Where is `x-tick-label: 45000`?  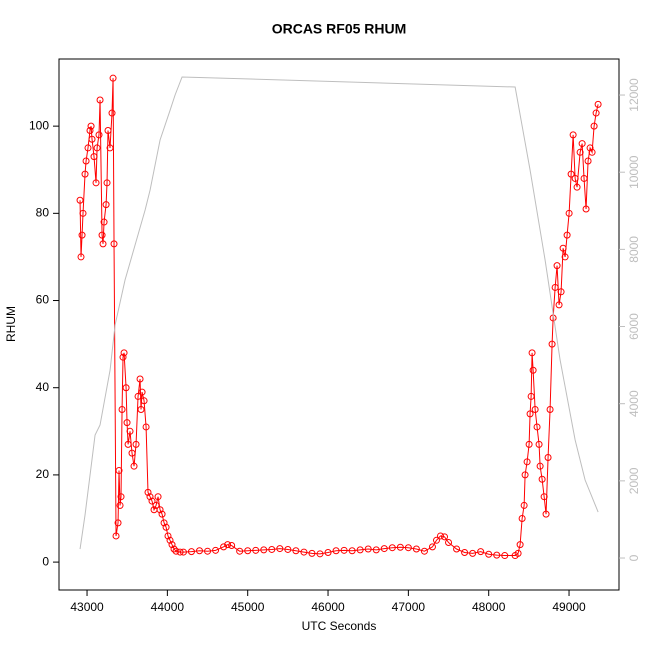
x-tick-label: 45000 is located at coordinates (248, 607).